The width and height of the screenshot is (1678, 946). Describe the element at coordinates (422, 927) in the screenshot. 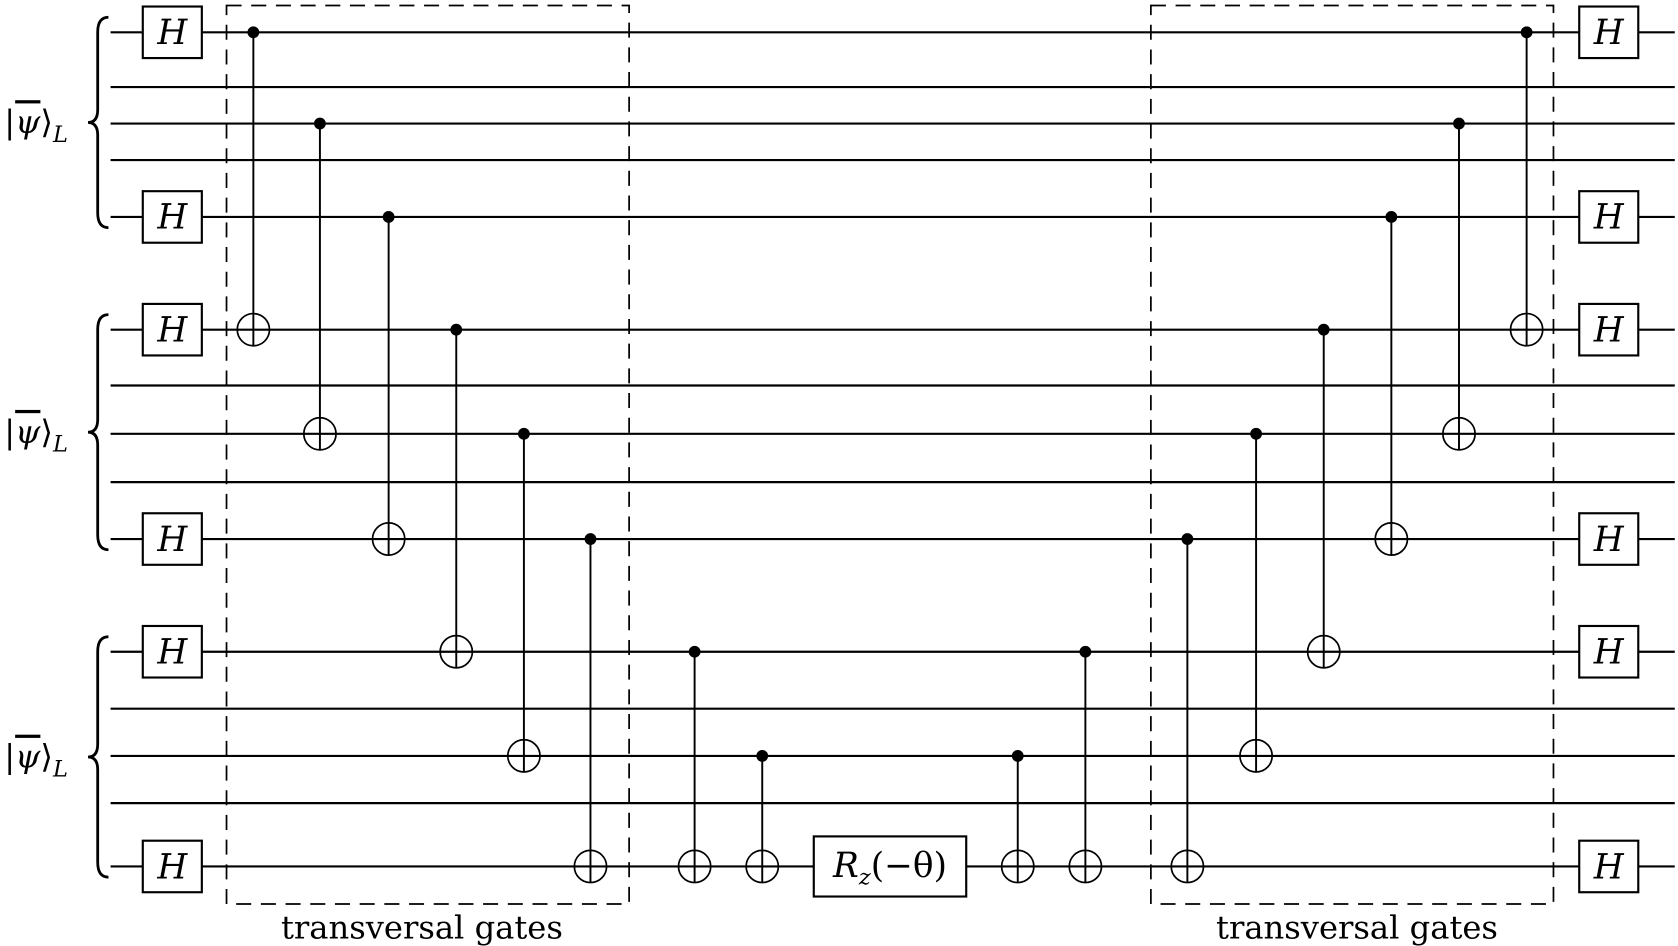

I see `left-block-label: transversal gates` at that location.